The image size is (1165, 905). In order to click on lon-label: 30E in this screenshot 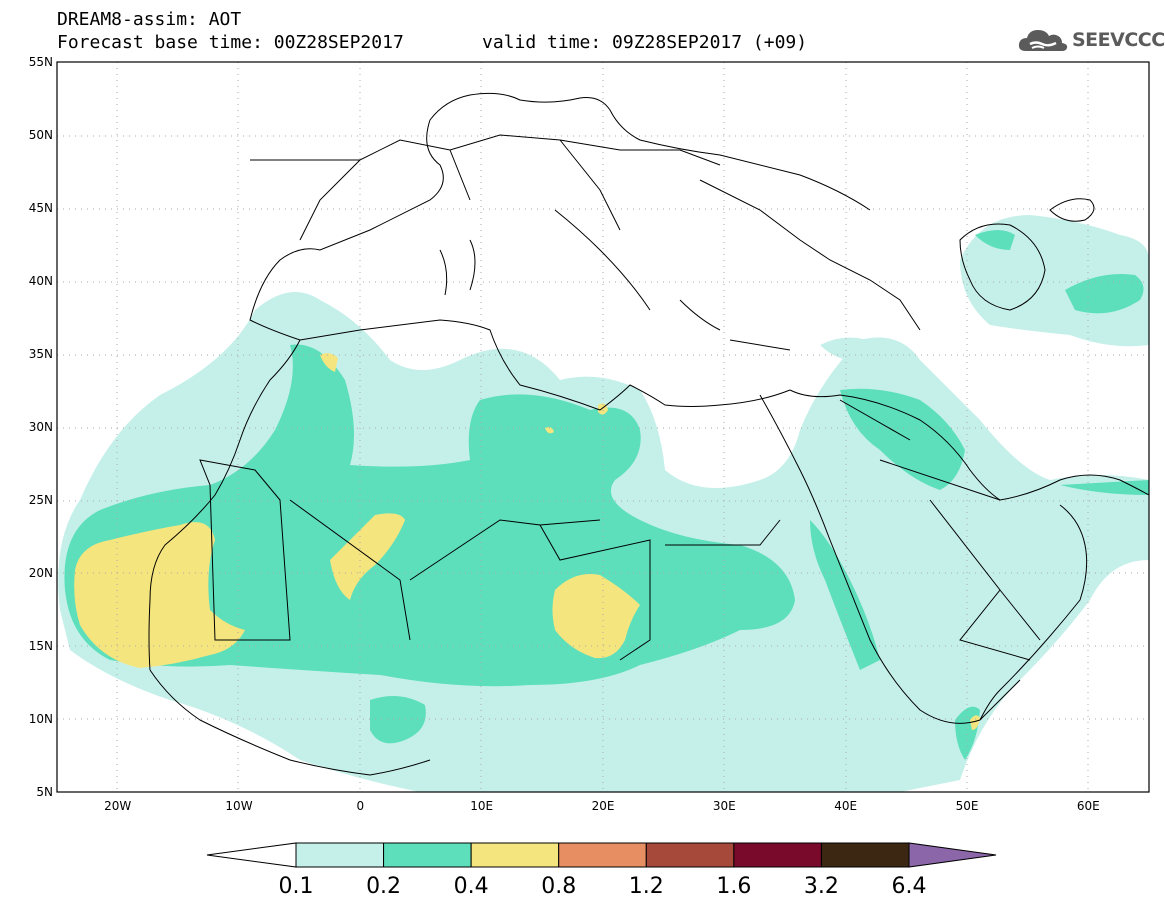, I will do `click(724, 806)`.